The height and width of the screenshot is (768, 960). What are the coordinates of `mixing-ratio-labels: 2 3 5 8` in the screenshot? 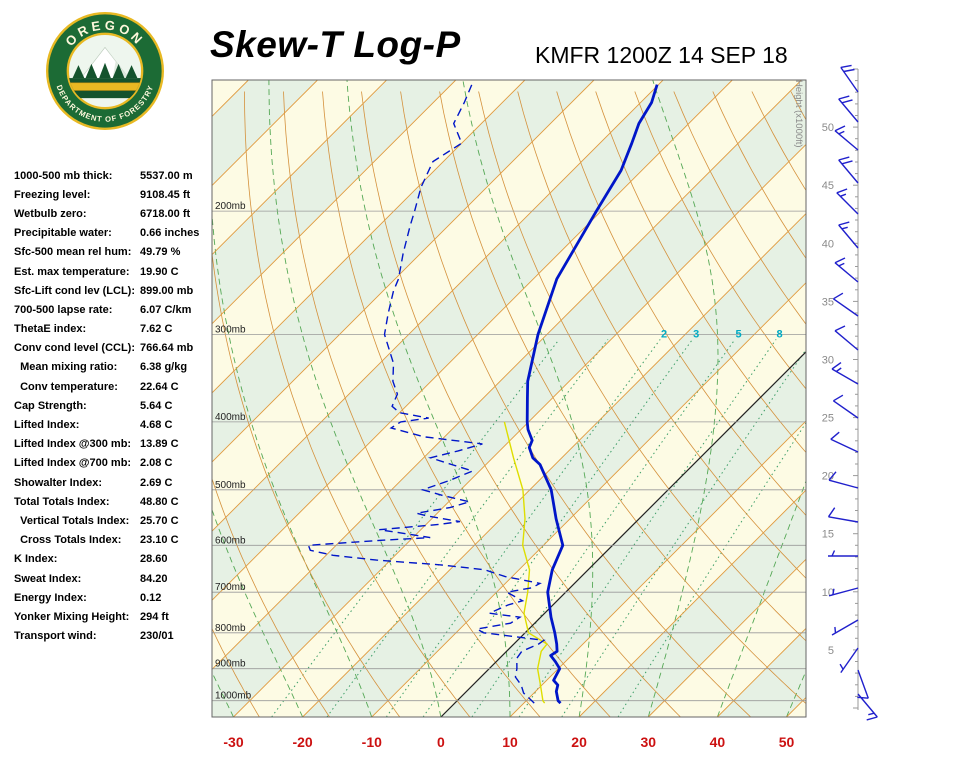 It's located at (722, 334).